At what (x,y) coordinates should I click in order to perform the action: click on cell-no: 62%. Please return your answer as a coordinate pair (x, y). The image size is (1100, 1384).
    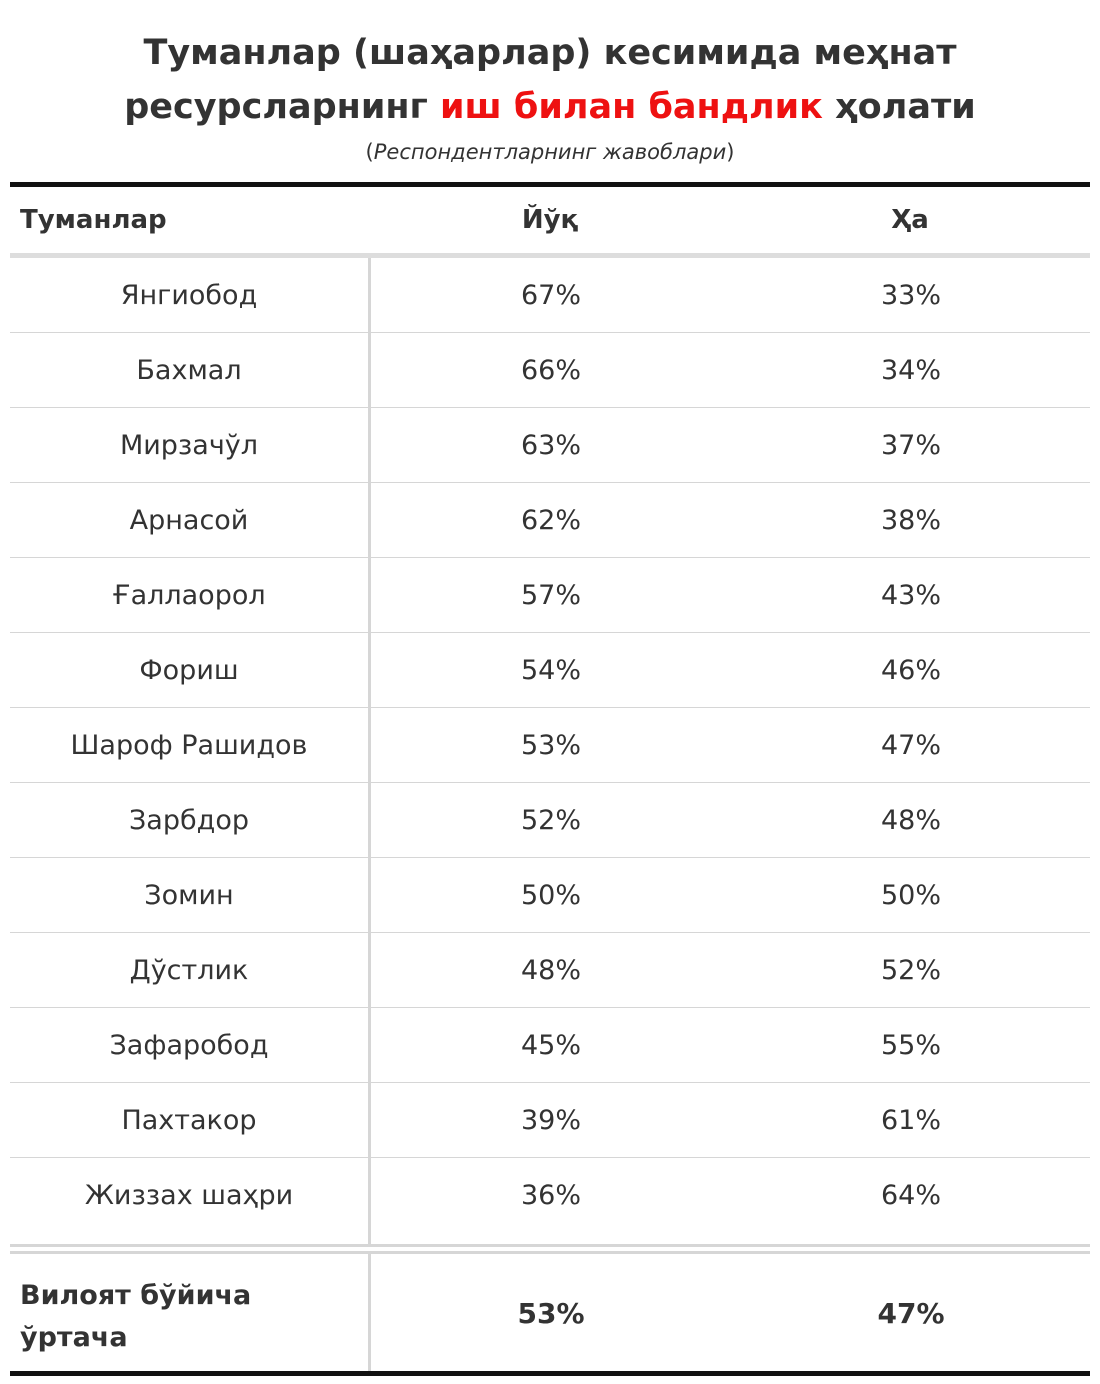
    Looking at the image, I should click on (550, 520).